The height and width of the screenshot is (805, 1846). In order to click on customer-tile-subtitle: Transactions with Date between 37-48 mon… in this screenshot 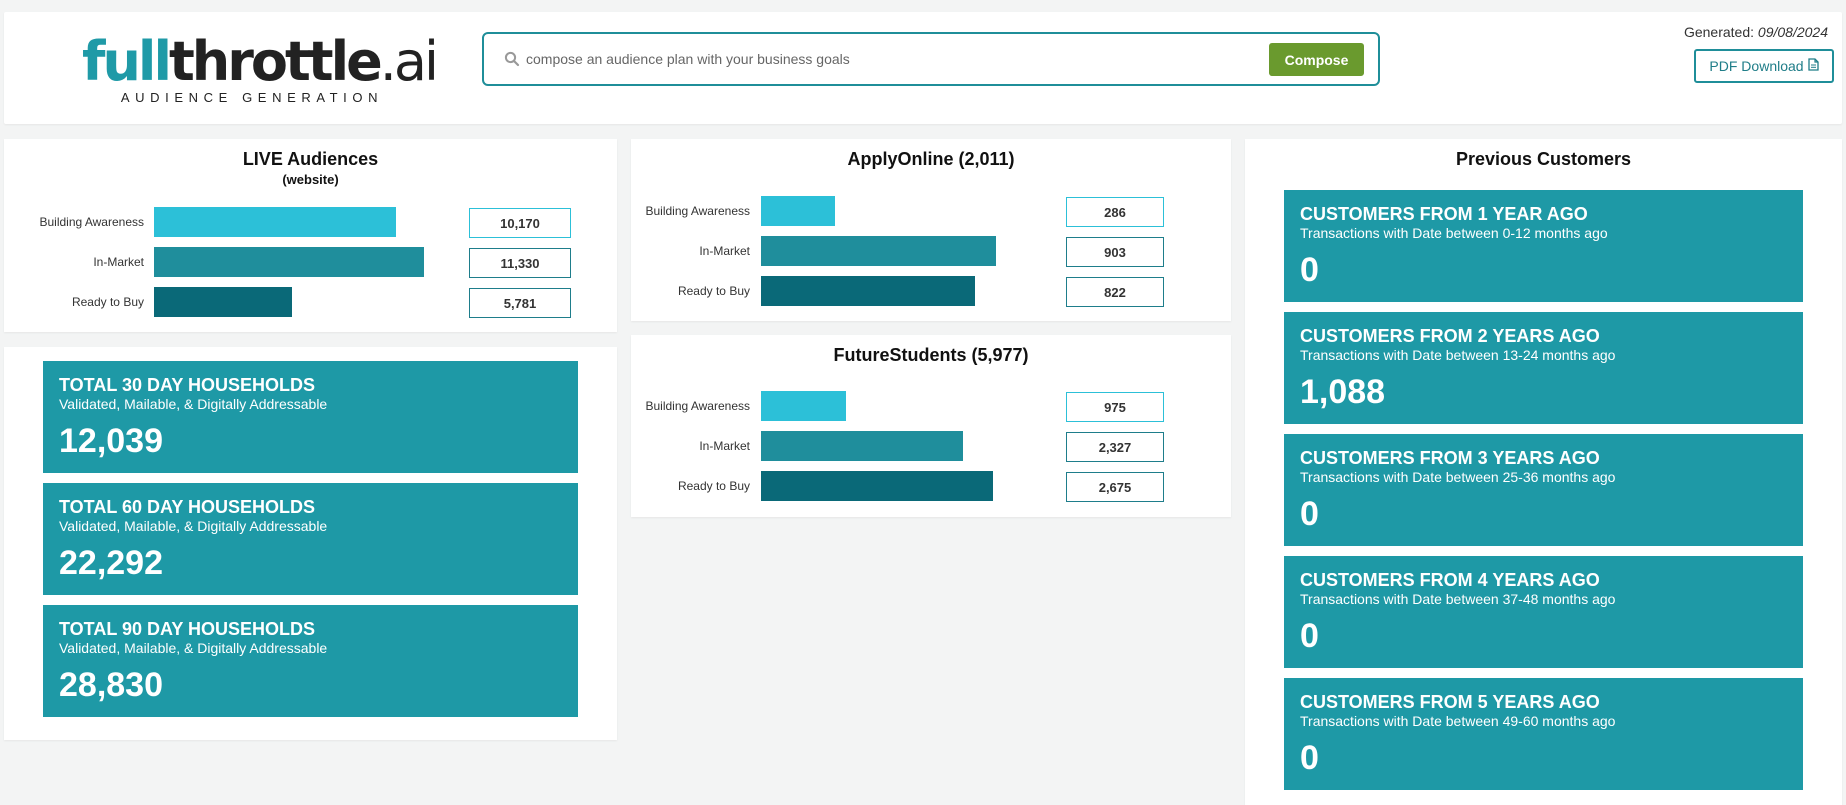, I will do `click(1458, 599)`.